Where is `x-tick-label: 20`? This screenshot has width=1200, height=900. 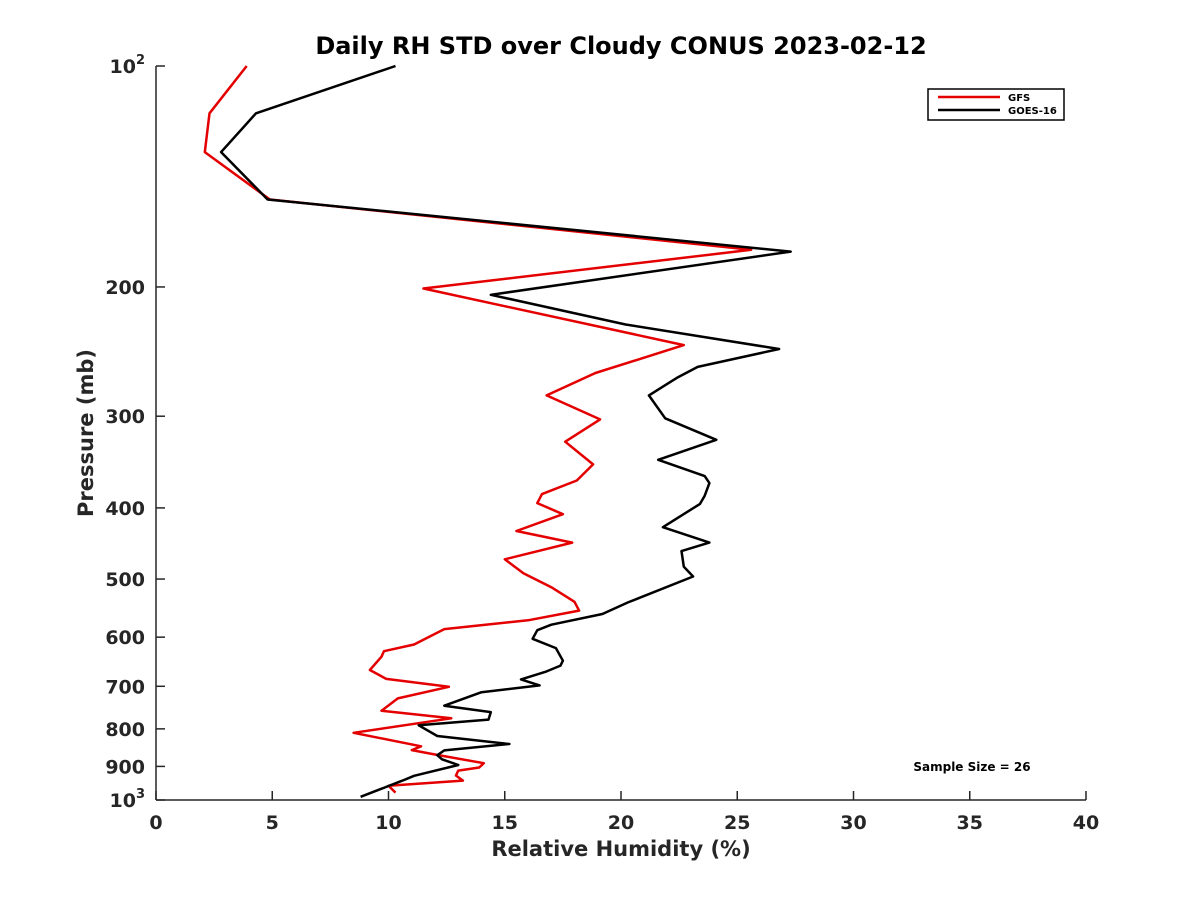
x-tick-label: 20 is located at coordinates (621, 823).